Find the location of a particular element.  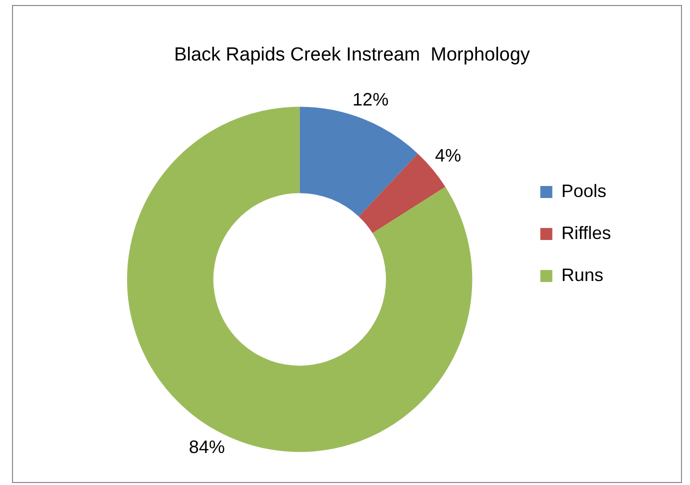

legend-label: Riffles is located at coordinates (586, 232).